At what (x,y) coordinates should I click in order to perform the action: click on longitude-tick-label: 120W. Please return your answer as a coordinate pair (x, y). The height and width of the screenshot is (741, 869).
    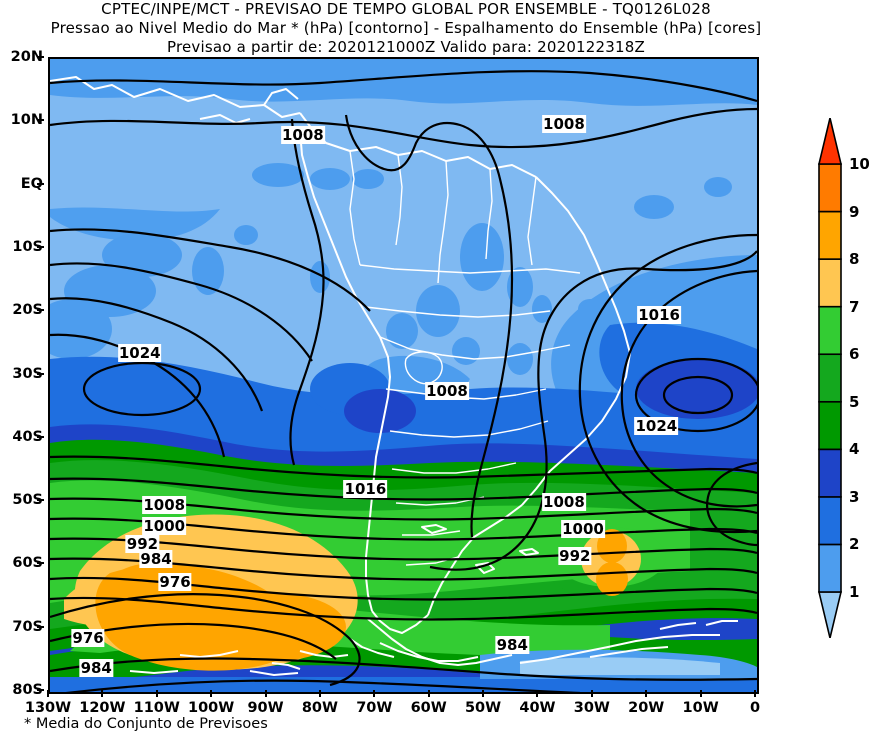
    Looking at the image, I should click on (102, 708).